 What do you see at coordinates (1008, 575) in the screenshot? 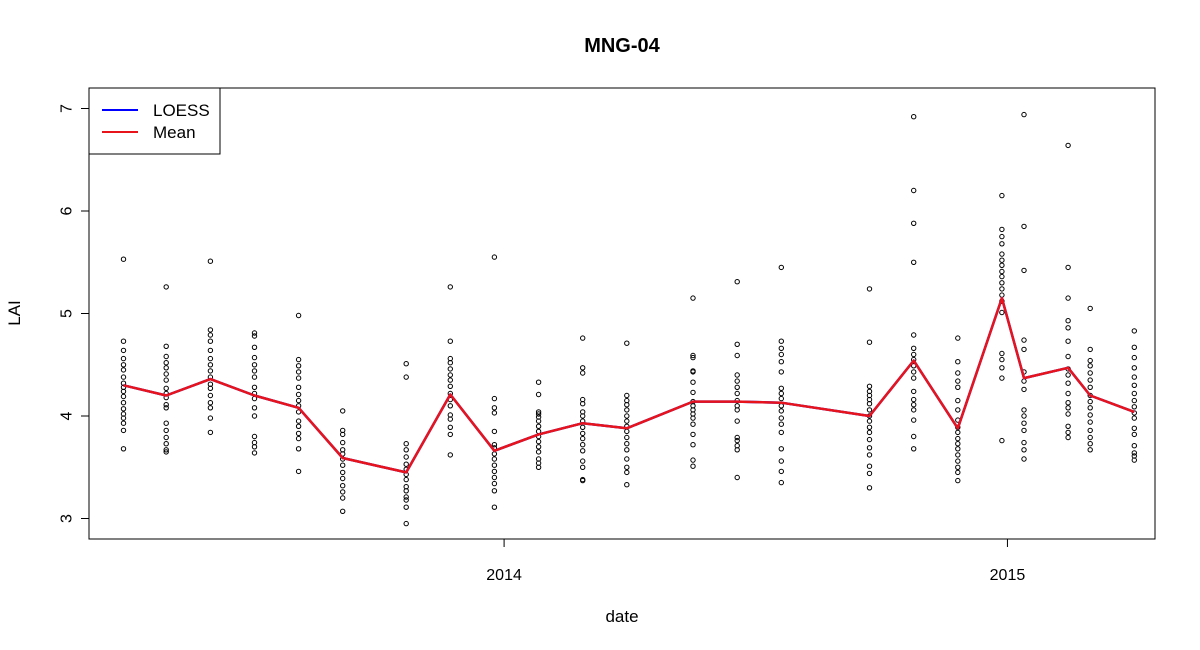
I see `x-tick-label: 2015` at bounding box center [1008, 575].